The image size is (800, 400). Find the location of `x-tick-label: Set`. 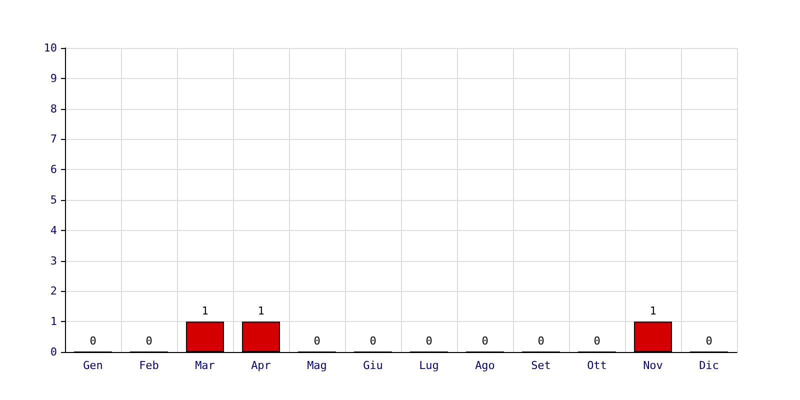

x-tick-label: Set is located at coordinates (541, 365).